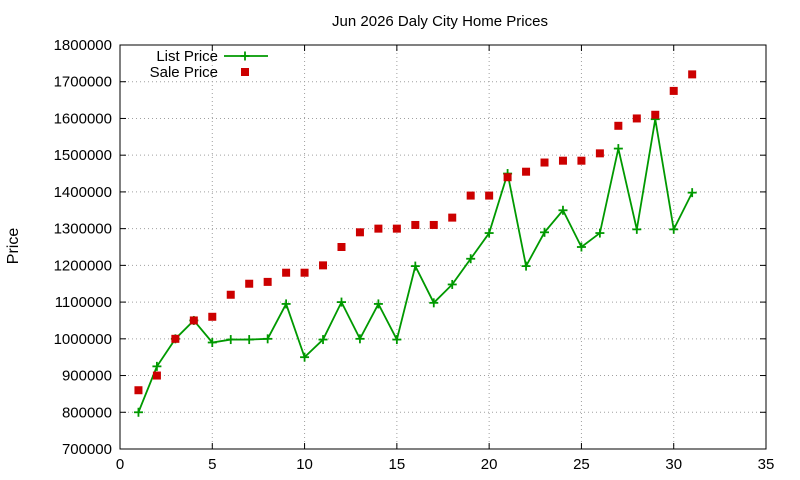  I want to click on x-tick-label: 30, so click(673, 464).